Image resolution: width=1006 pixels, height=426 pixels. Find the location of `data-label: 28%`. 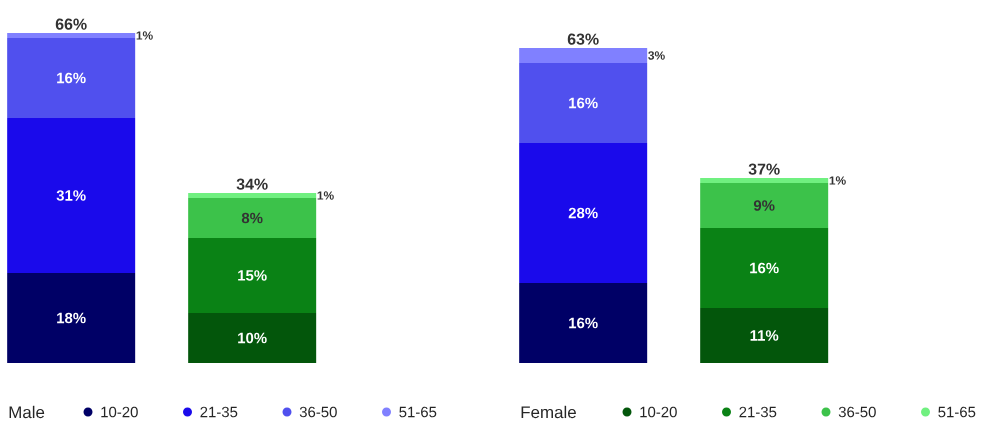

data-label: 28% is located at coordinates (583, 213).